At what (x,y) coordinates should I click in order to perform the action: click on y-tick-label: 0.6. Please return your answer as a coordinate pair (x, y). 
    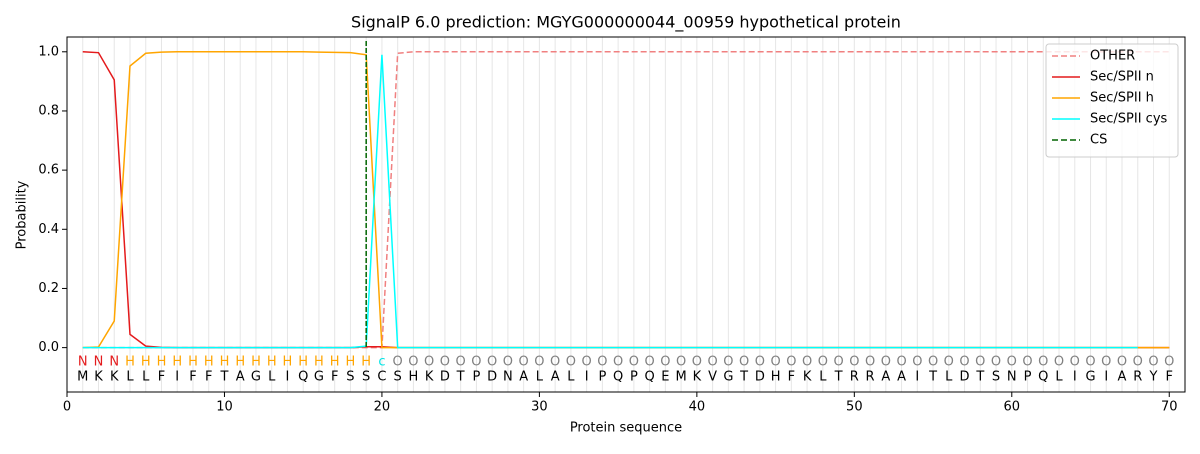
    Looking at the image, I should click on (48, 170).